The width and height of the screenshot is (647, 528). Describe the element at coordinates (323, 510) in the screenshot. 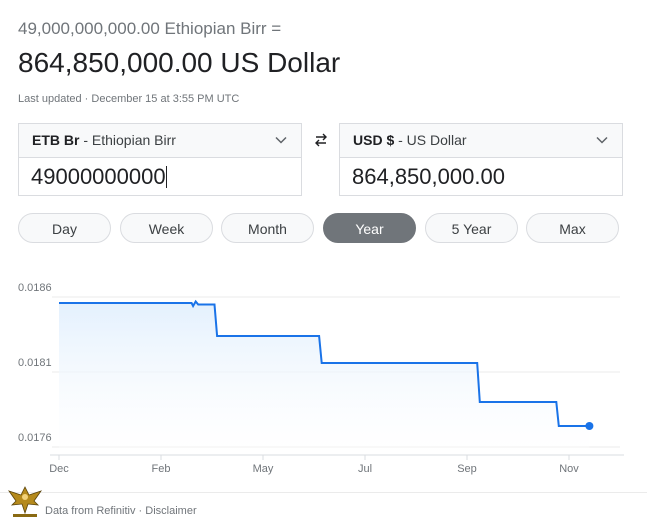

I see `footer: Data from Refinitiv · Disclaimer` at that location.